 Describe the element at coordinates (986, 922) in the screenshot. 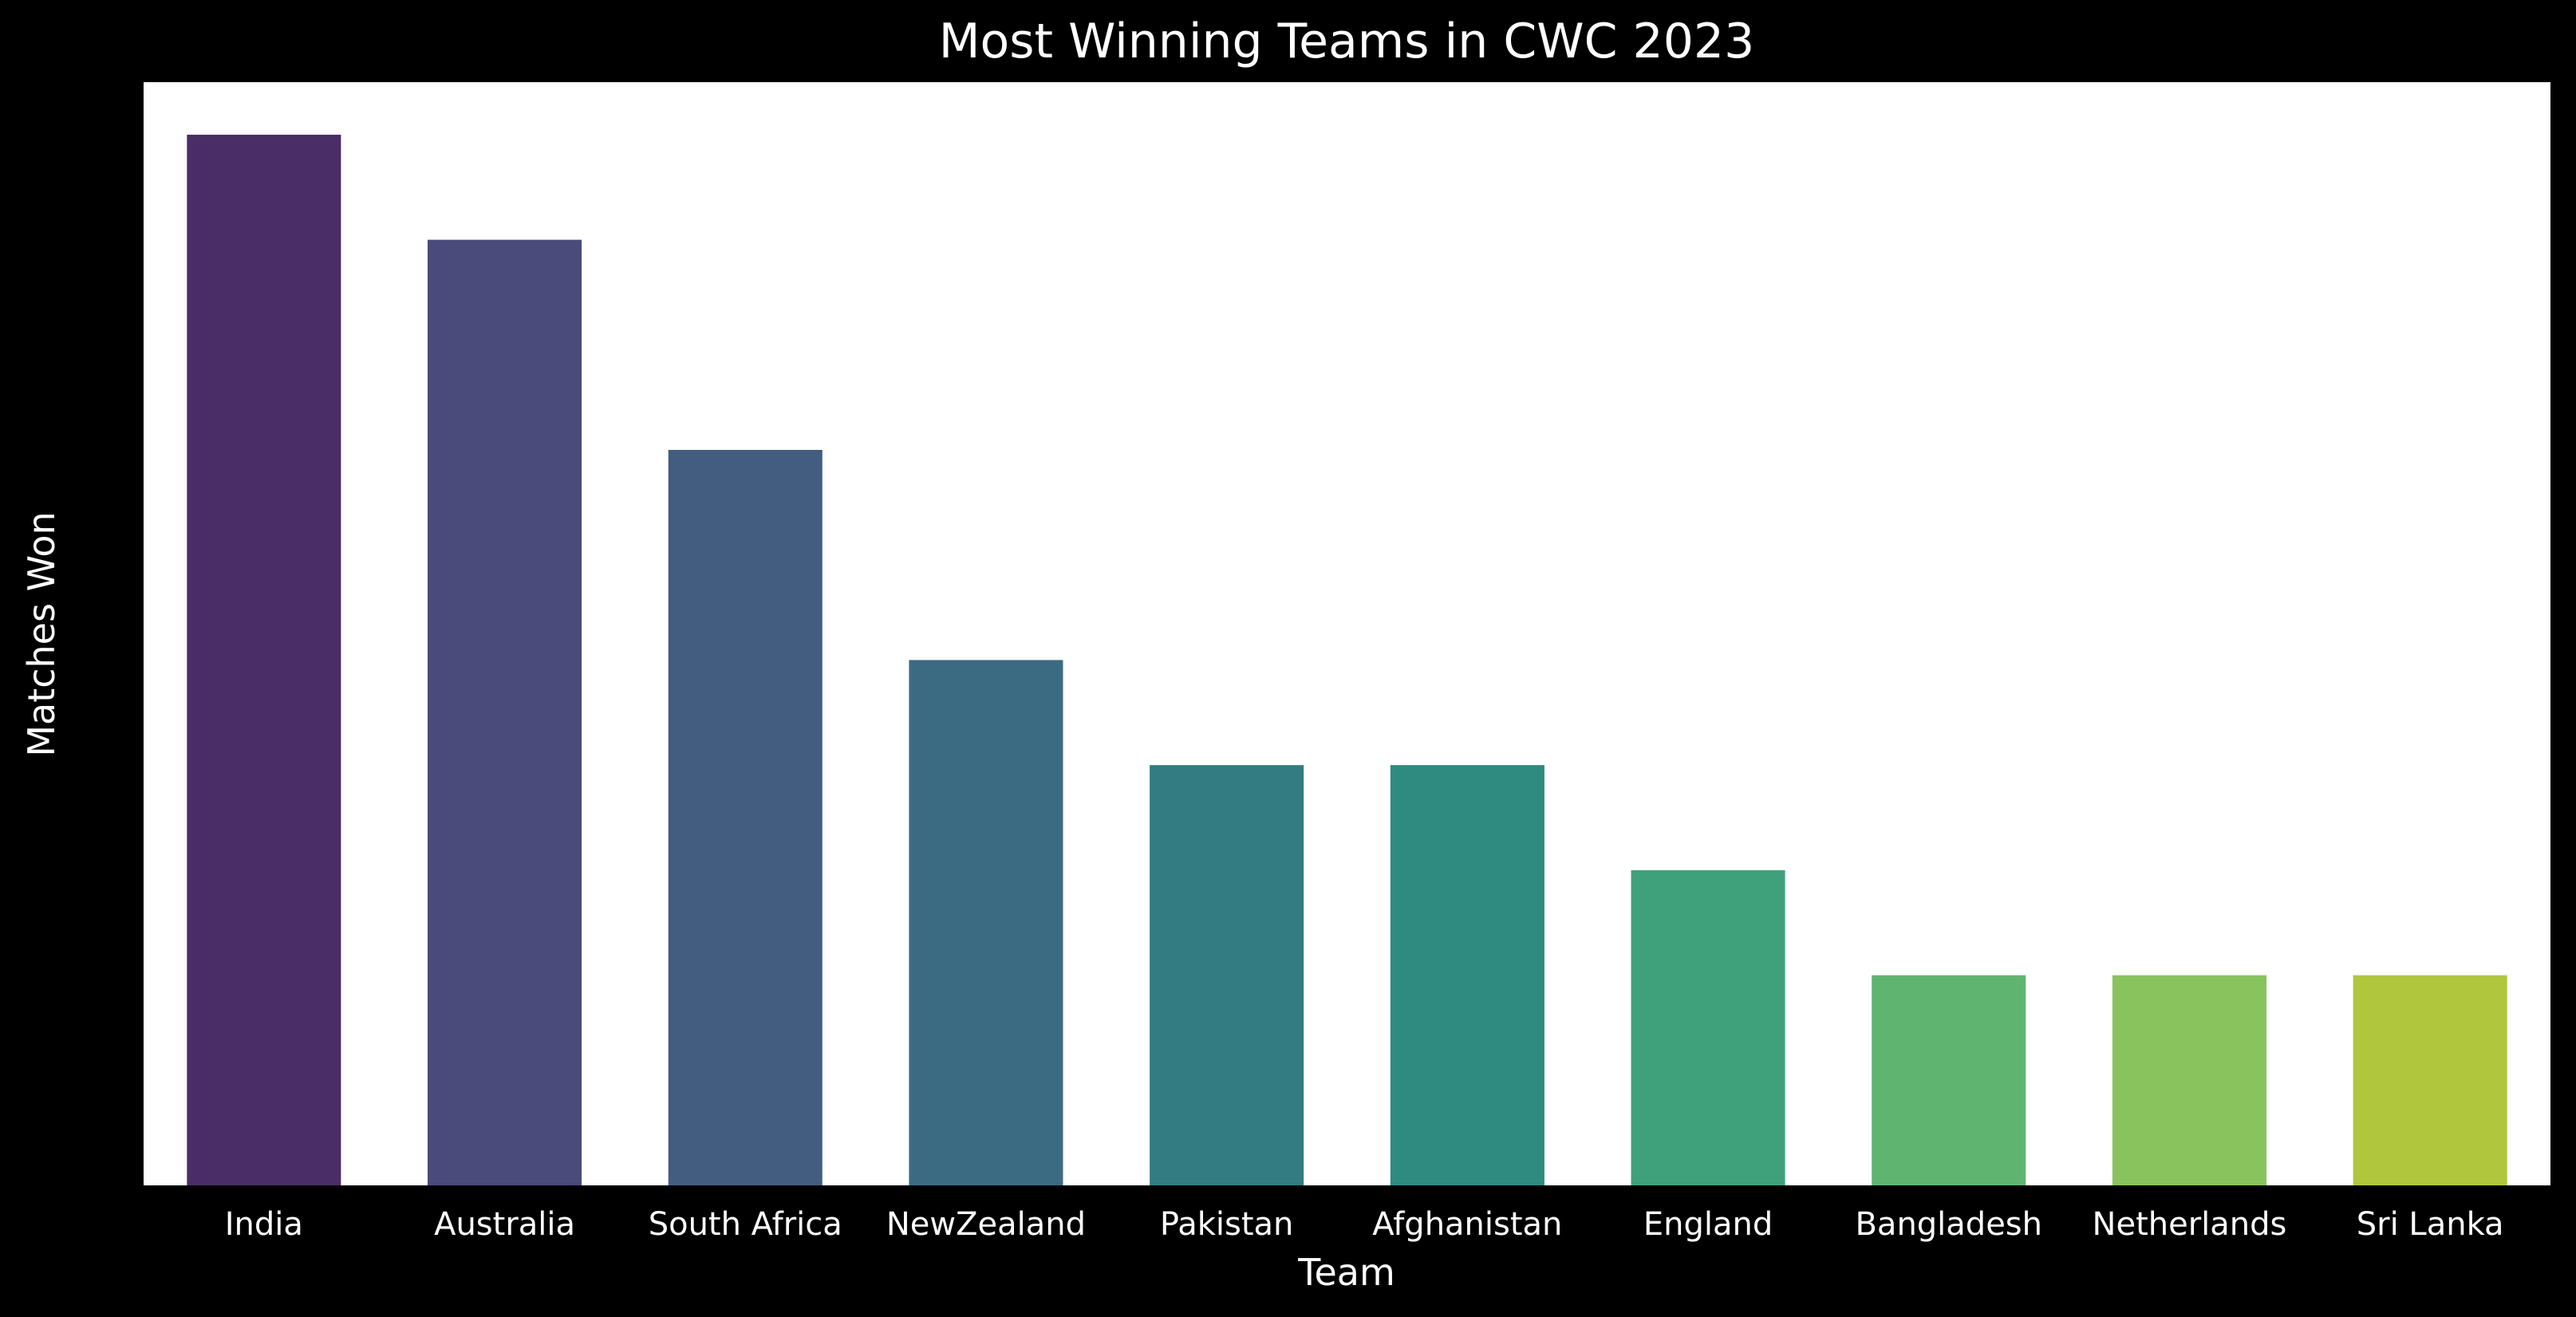

I see `bar-newzealand` at that location.